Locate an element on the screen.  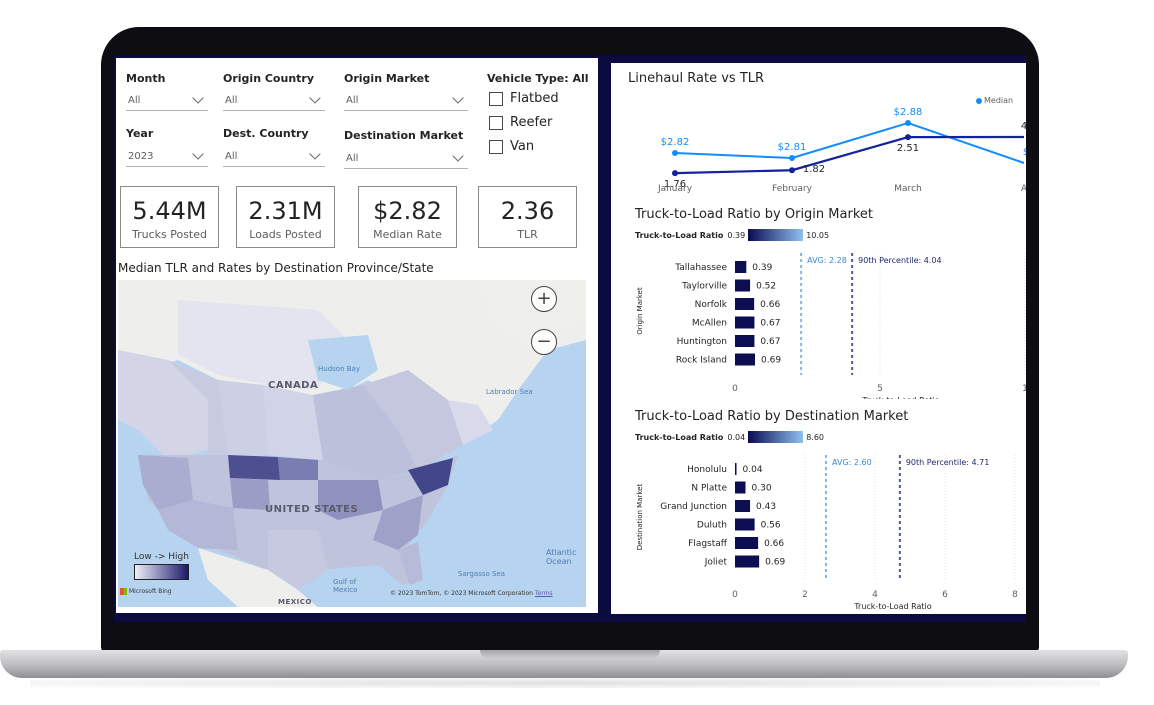
bar-value-label: 0.52 is located at coordinates (766, 287).